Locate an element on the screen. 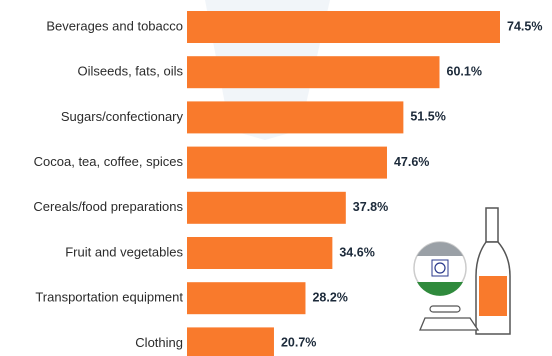  value-label: 34.6% is located at coordinates (356, 252).